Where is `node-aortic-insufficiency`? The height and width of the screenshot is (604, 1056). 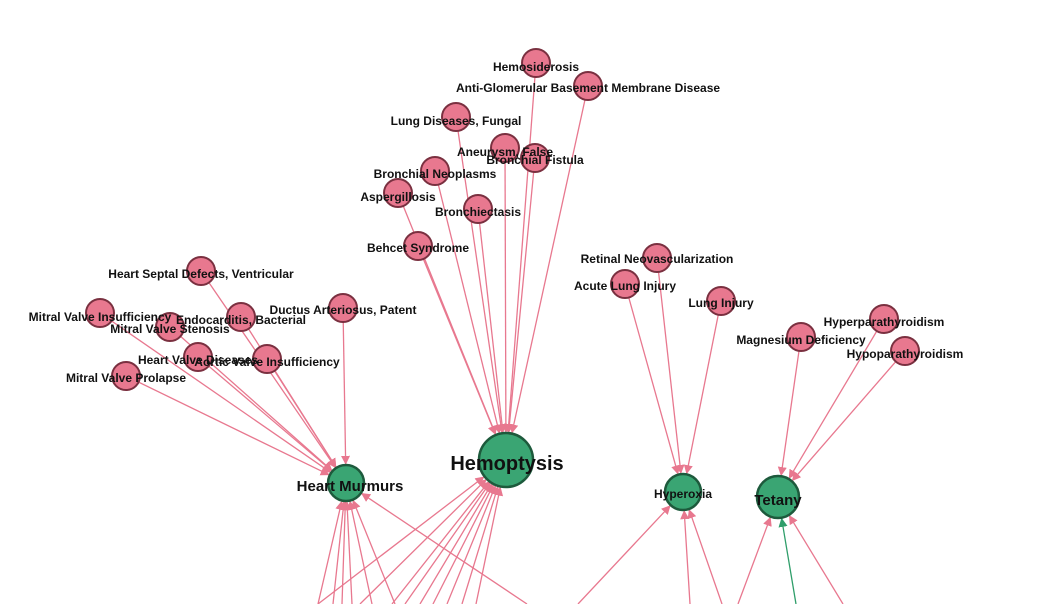
node-aortic-insufficiency is located at coordinates (267, 359).